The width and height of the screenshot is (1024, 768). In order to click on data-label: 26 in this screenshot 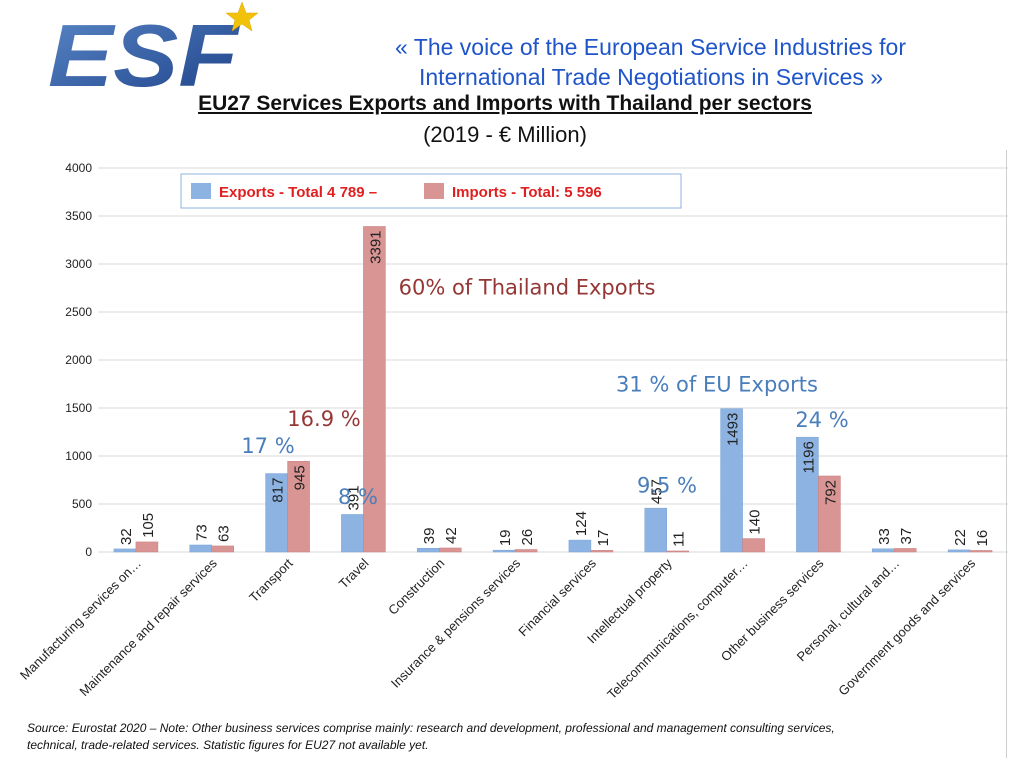, I will do `click(527, 537)`.